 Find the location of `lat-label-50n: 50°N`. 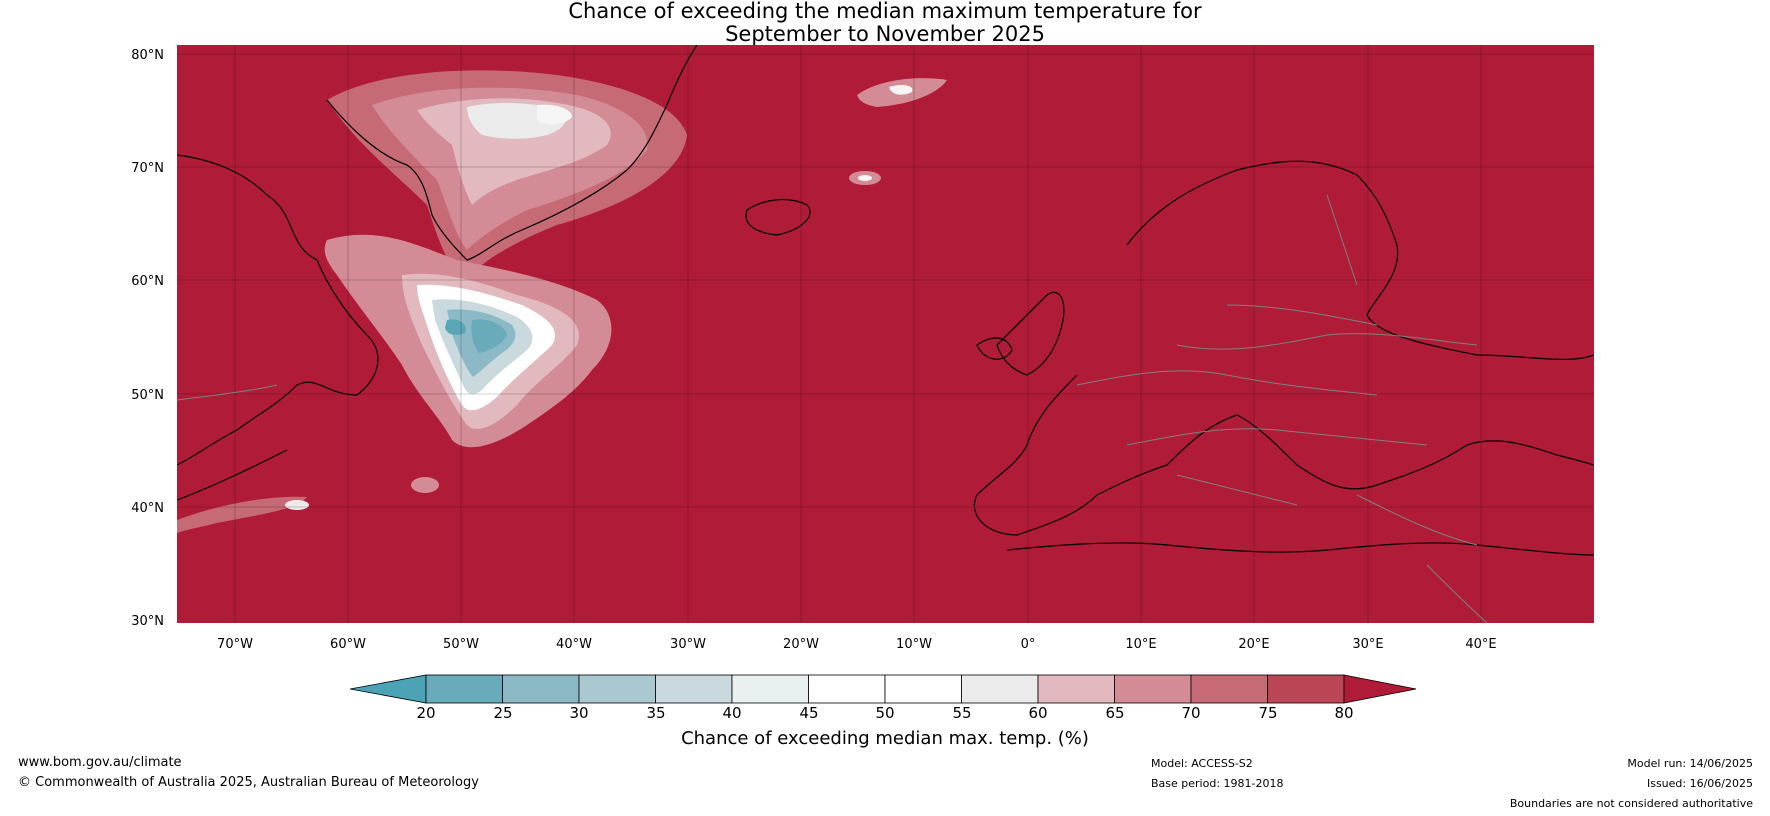

lat-label-50n: 50°N is located at coordinates (147, 395).